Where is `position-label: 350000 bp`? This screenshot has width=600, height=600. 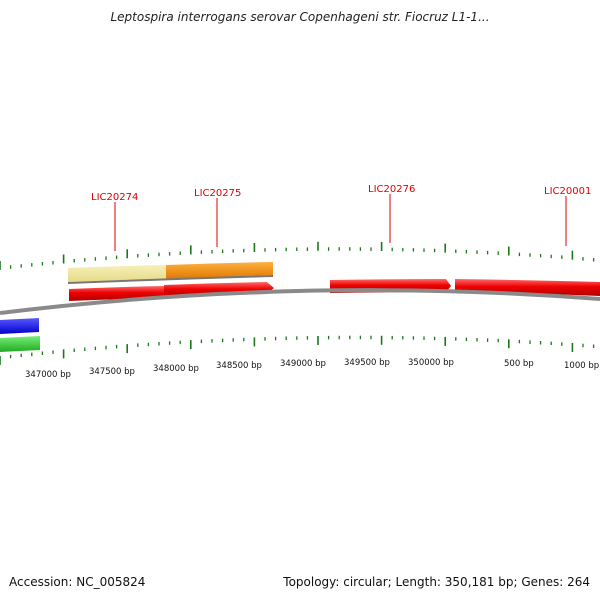 position-label: 350000 bp is located at coordinates (431, 363).